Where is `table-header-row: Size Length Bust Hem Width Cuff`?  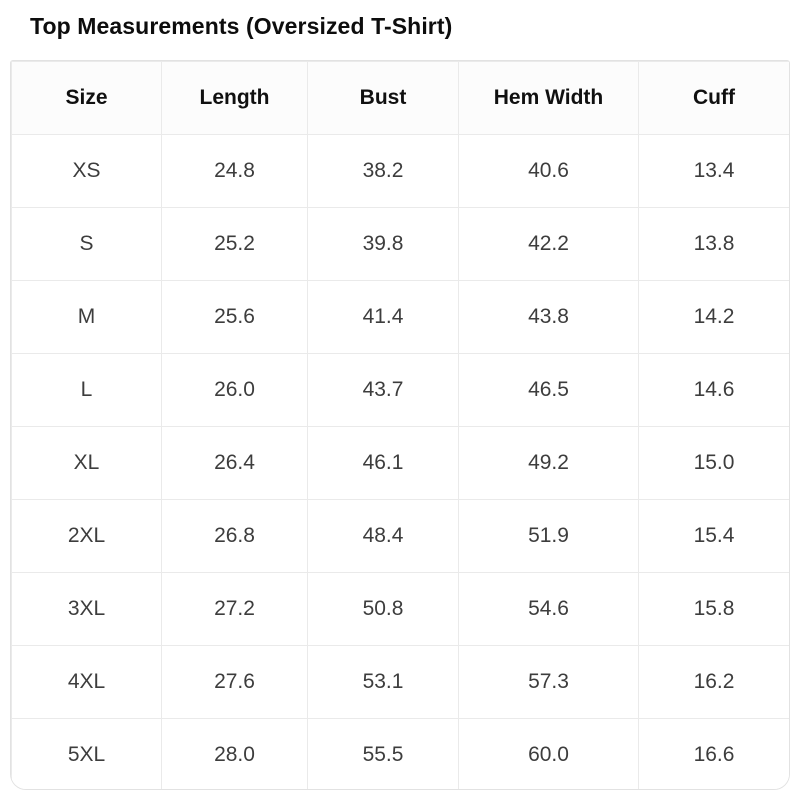 table-header-row: Size Length Bust Hem Width Cuff is located at coordinates (400, 98).